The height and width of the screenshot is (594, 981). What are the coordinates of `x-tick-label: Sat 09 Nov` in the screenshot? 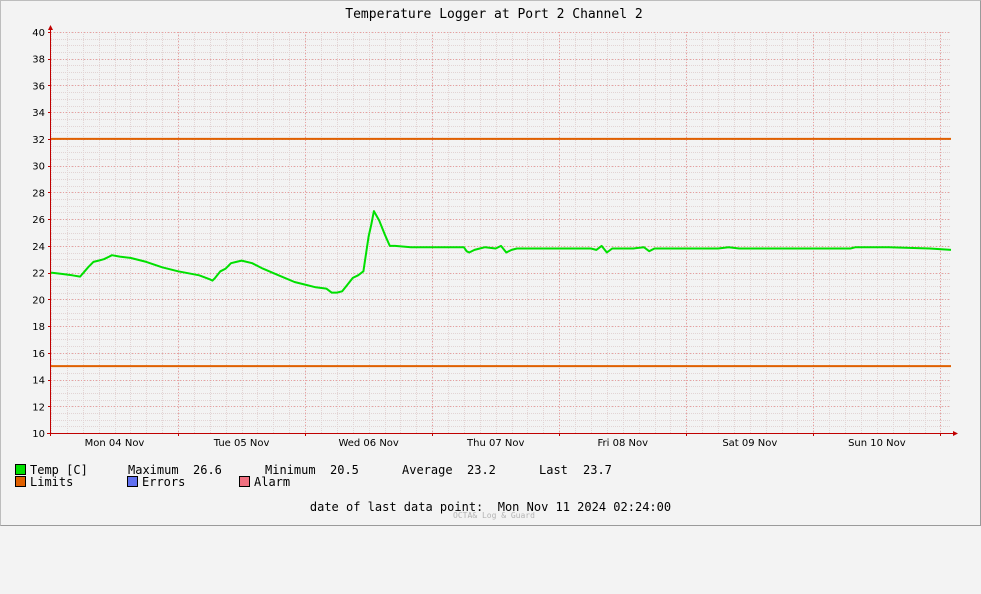 It's located at (749, 443).